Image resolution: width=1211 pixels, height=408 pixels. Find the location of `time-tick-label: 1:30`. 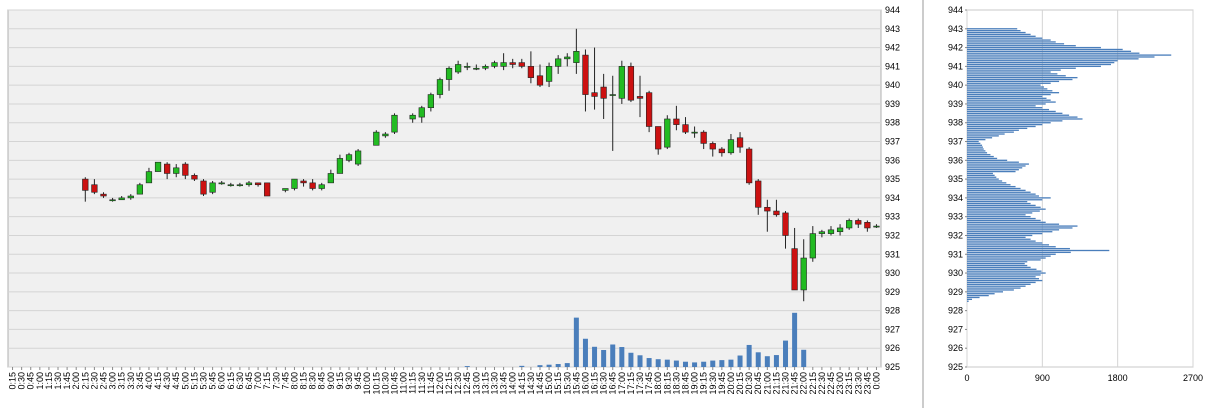

time-tick-label: 1:30 is located at coordinates (58, 381).